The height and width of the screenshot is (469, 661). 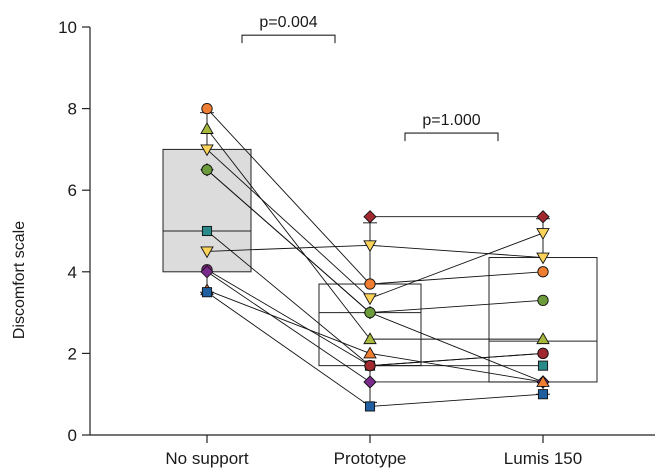 I want to click on y-tick-label: 10, so click(x=67, y=27).